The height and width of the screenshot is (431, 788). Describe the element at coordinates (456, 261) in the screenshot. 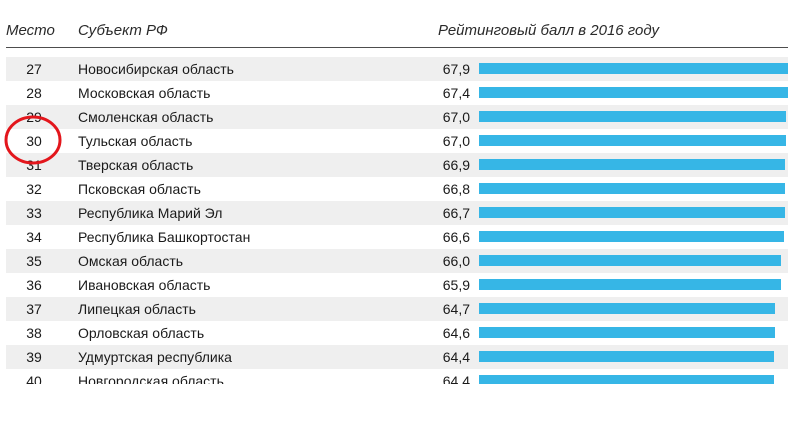

I see `score-label: 66,0` at that location.